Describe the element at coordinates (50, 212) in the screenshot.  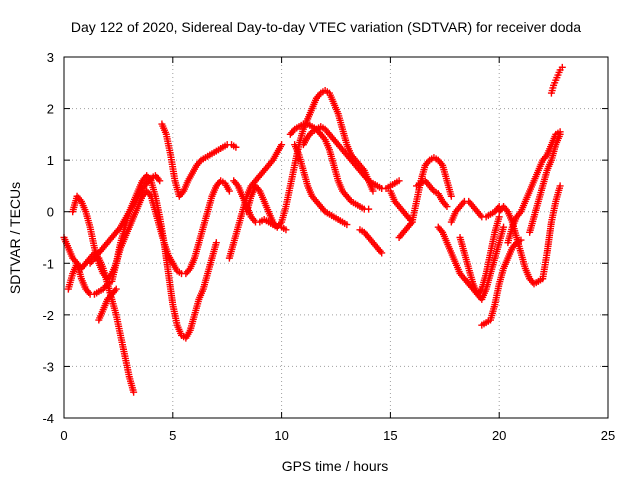
I see `y-tick-label: 0` at that location.